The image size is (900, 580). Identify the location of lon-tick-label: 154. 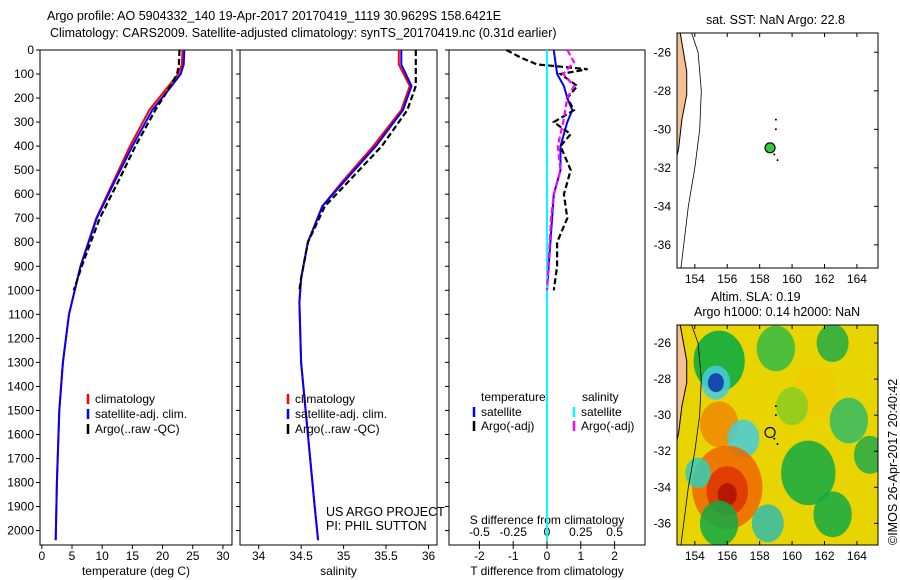
(695, 279).